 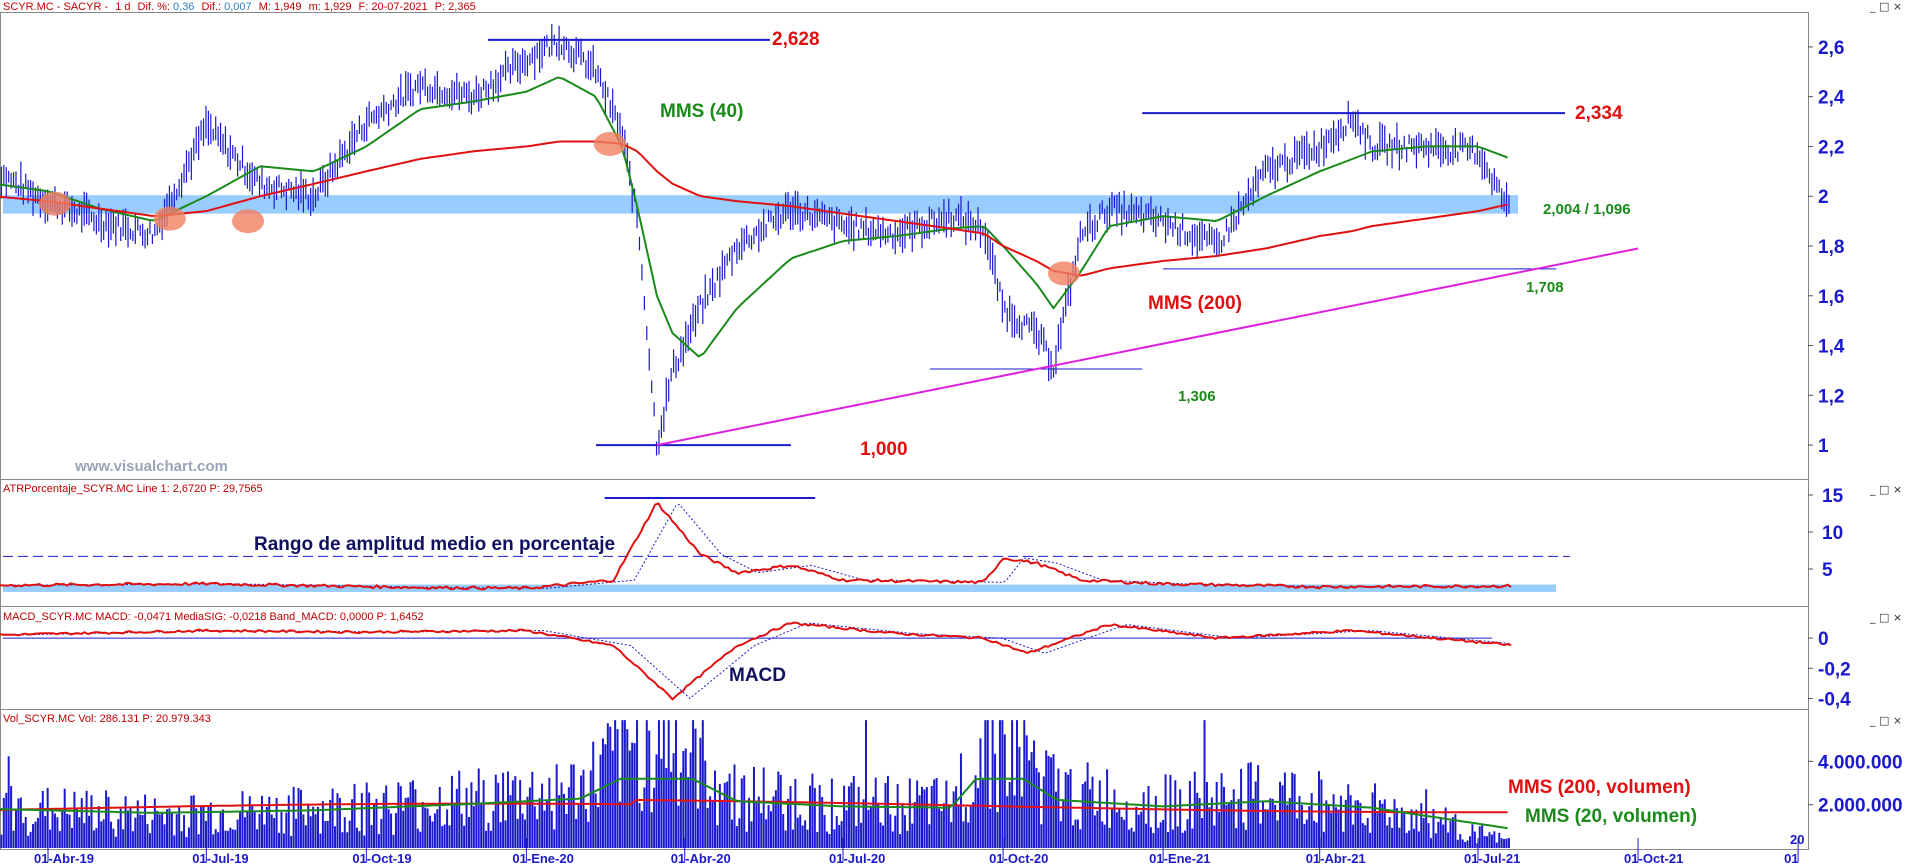 What do you see at coordinates (1545, 287) in the screenshot?
I see `annotation-1708: 1,708` at bounding box center [1545, 287].